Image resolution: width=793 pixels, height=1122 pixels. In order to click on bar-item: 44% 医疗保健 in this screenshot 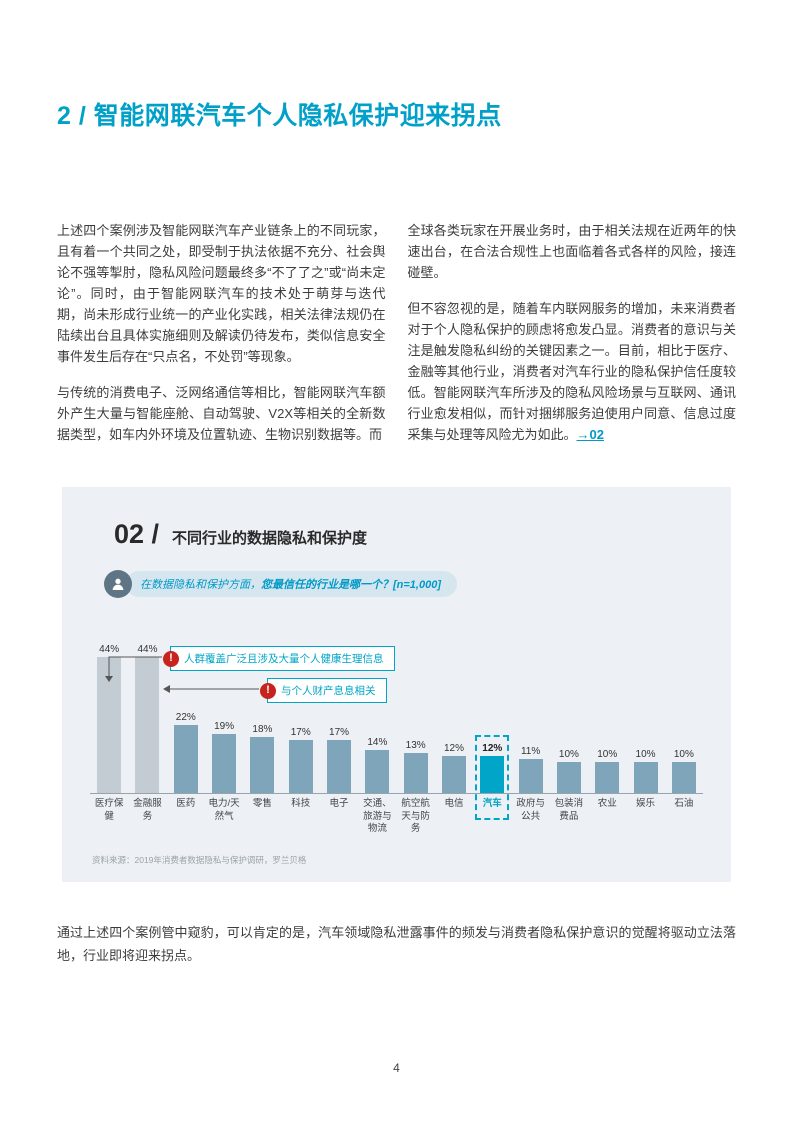, I will do `click(109, 739)`.